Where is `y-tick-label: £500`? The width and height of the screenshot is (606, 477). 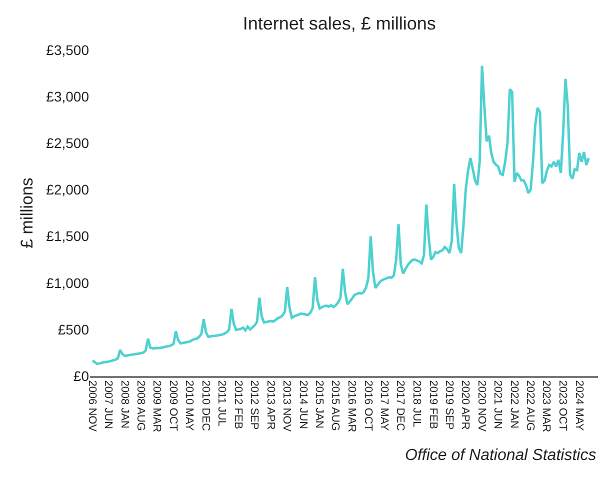
y-tick-label: £500 is located at coordinates (74, 329).